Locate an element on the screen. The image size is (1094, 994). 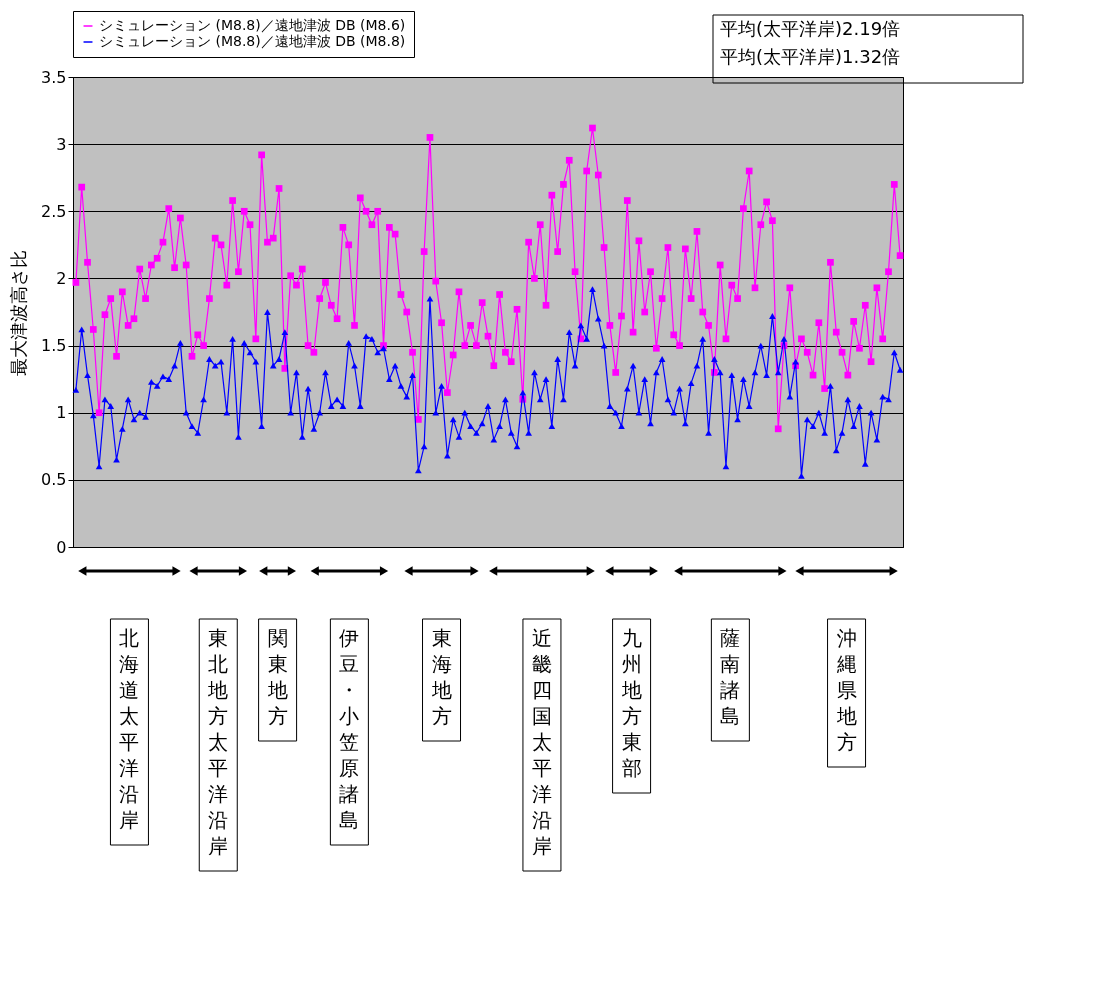
y-tick-label: 3 is located at coordinates (61, 144).